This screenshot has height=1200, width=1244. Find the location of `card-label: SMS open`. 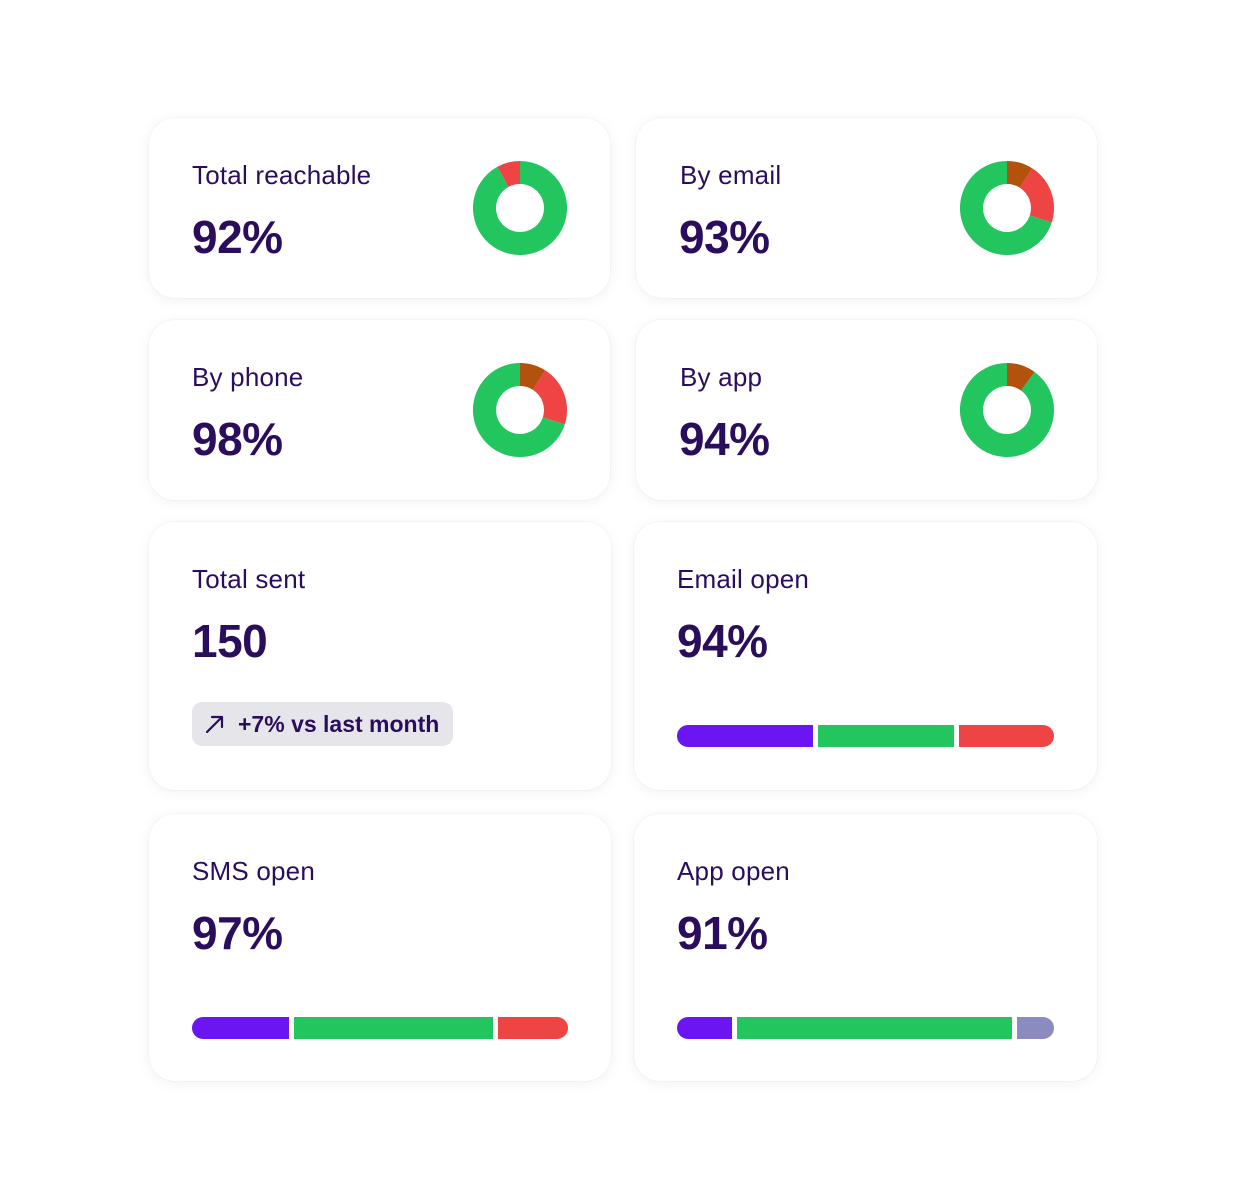

card-label: SMS open is located at coordinates (254, 871).